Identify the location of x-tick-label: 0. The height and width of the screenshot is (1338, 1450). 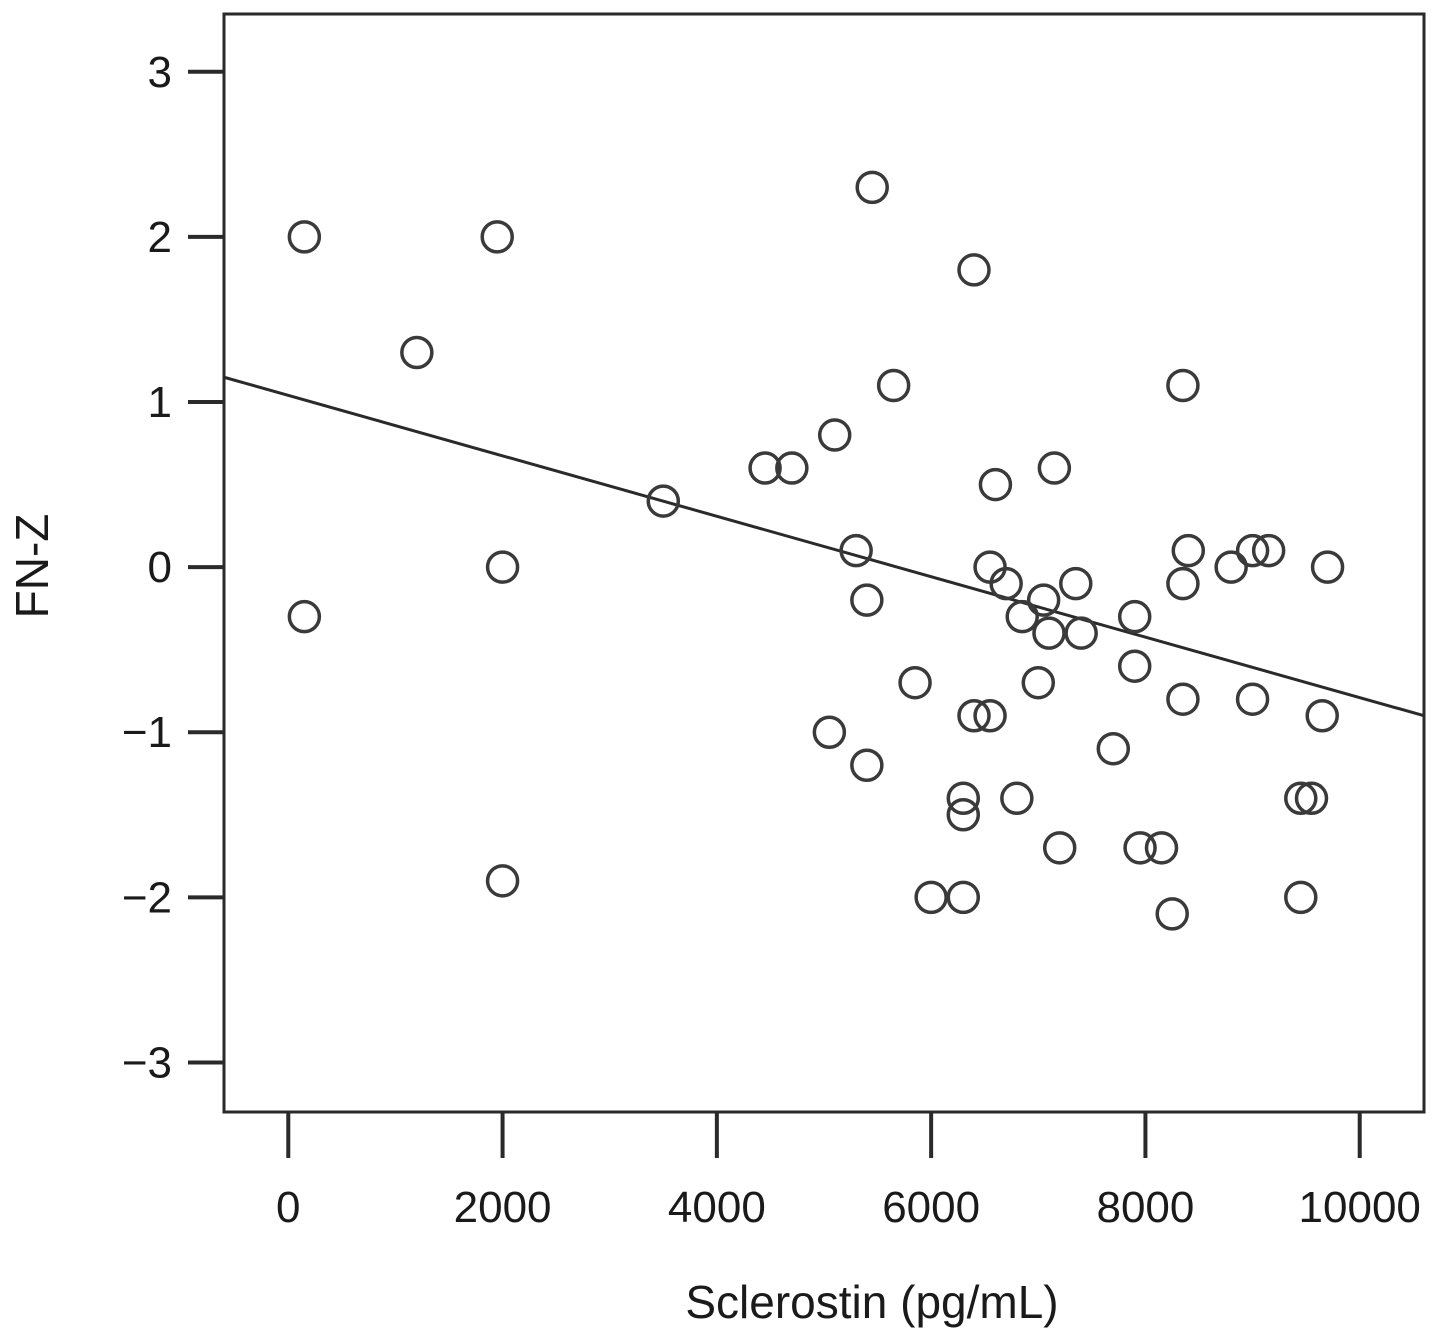
(288, 1207).